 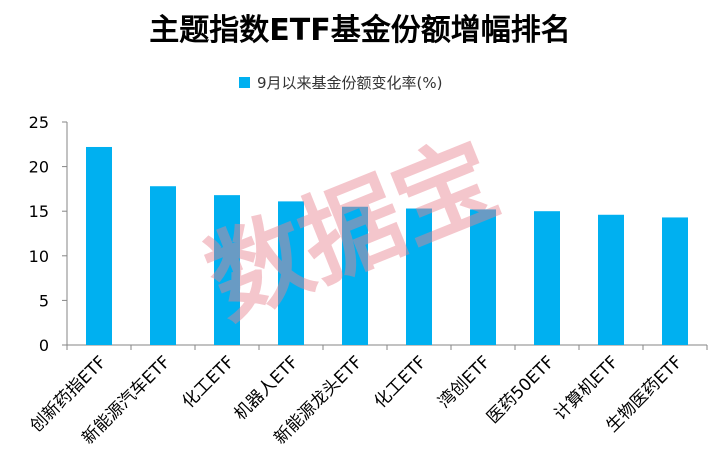 What do you see at coordinates (44, 345) in the screenshot?
I see `y-tick-label: 0` at bounding box center [44, 345].